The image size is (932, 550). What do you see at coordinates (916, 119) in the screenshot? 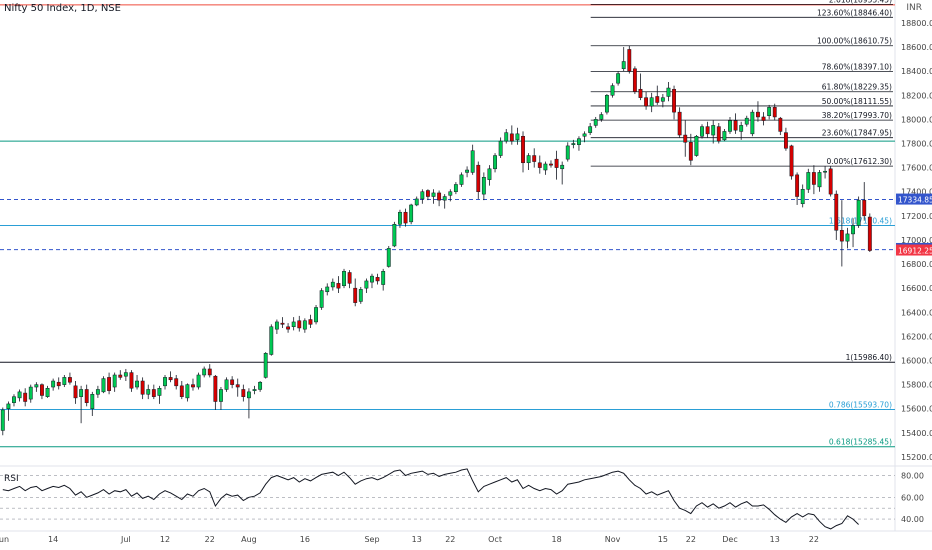
I see `price-tick-label: 18000.00` at bounding box center [916, 119].